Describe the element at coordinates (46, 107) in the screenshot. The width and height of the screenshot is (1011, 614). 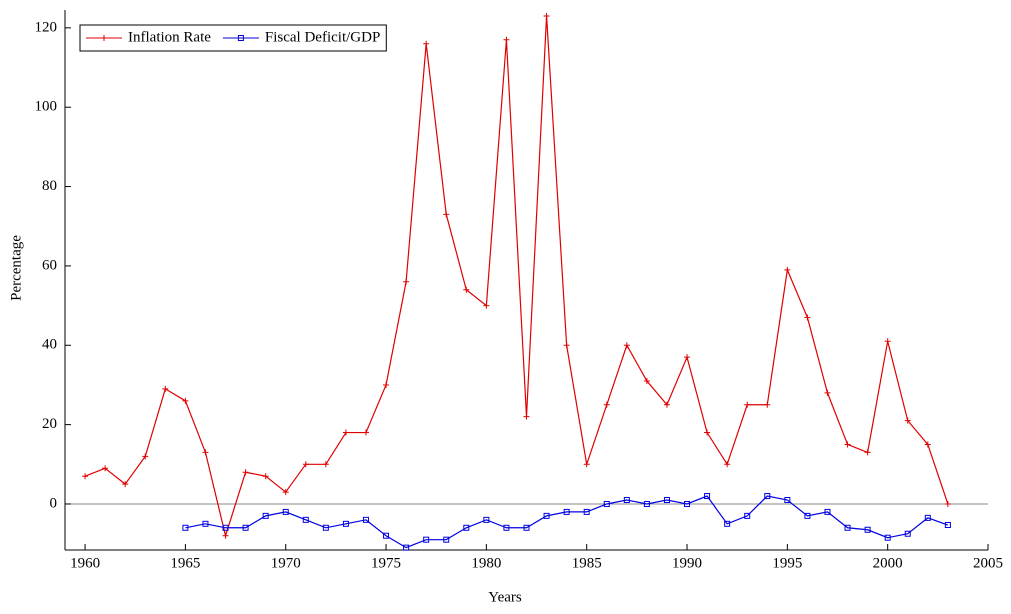
I see `y-tick-label: 100` at that location.